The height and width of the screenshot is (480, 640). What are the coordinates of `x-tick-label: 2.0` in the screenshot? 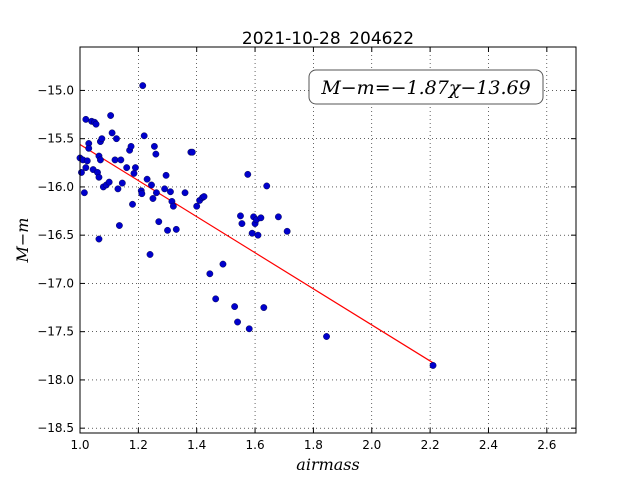 It's located at (371, 445).